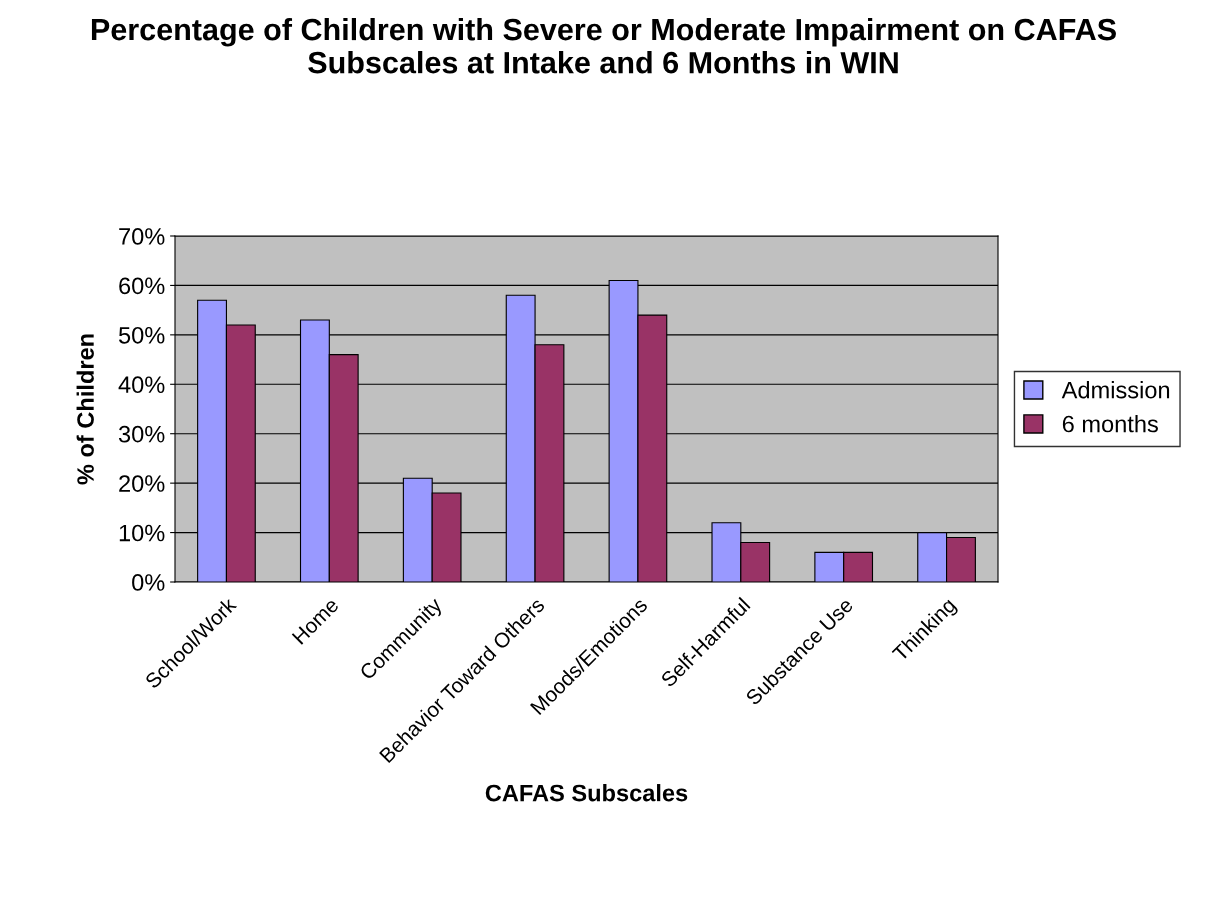  Describe the element at coordinates (586, 793) in the screenshot. I see `x-axis-title: CAFAS Subscales` at that location.